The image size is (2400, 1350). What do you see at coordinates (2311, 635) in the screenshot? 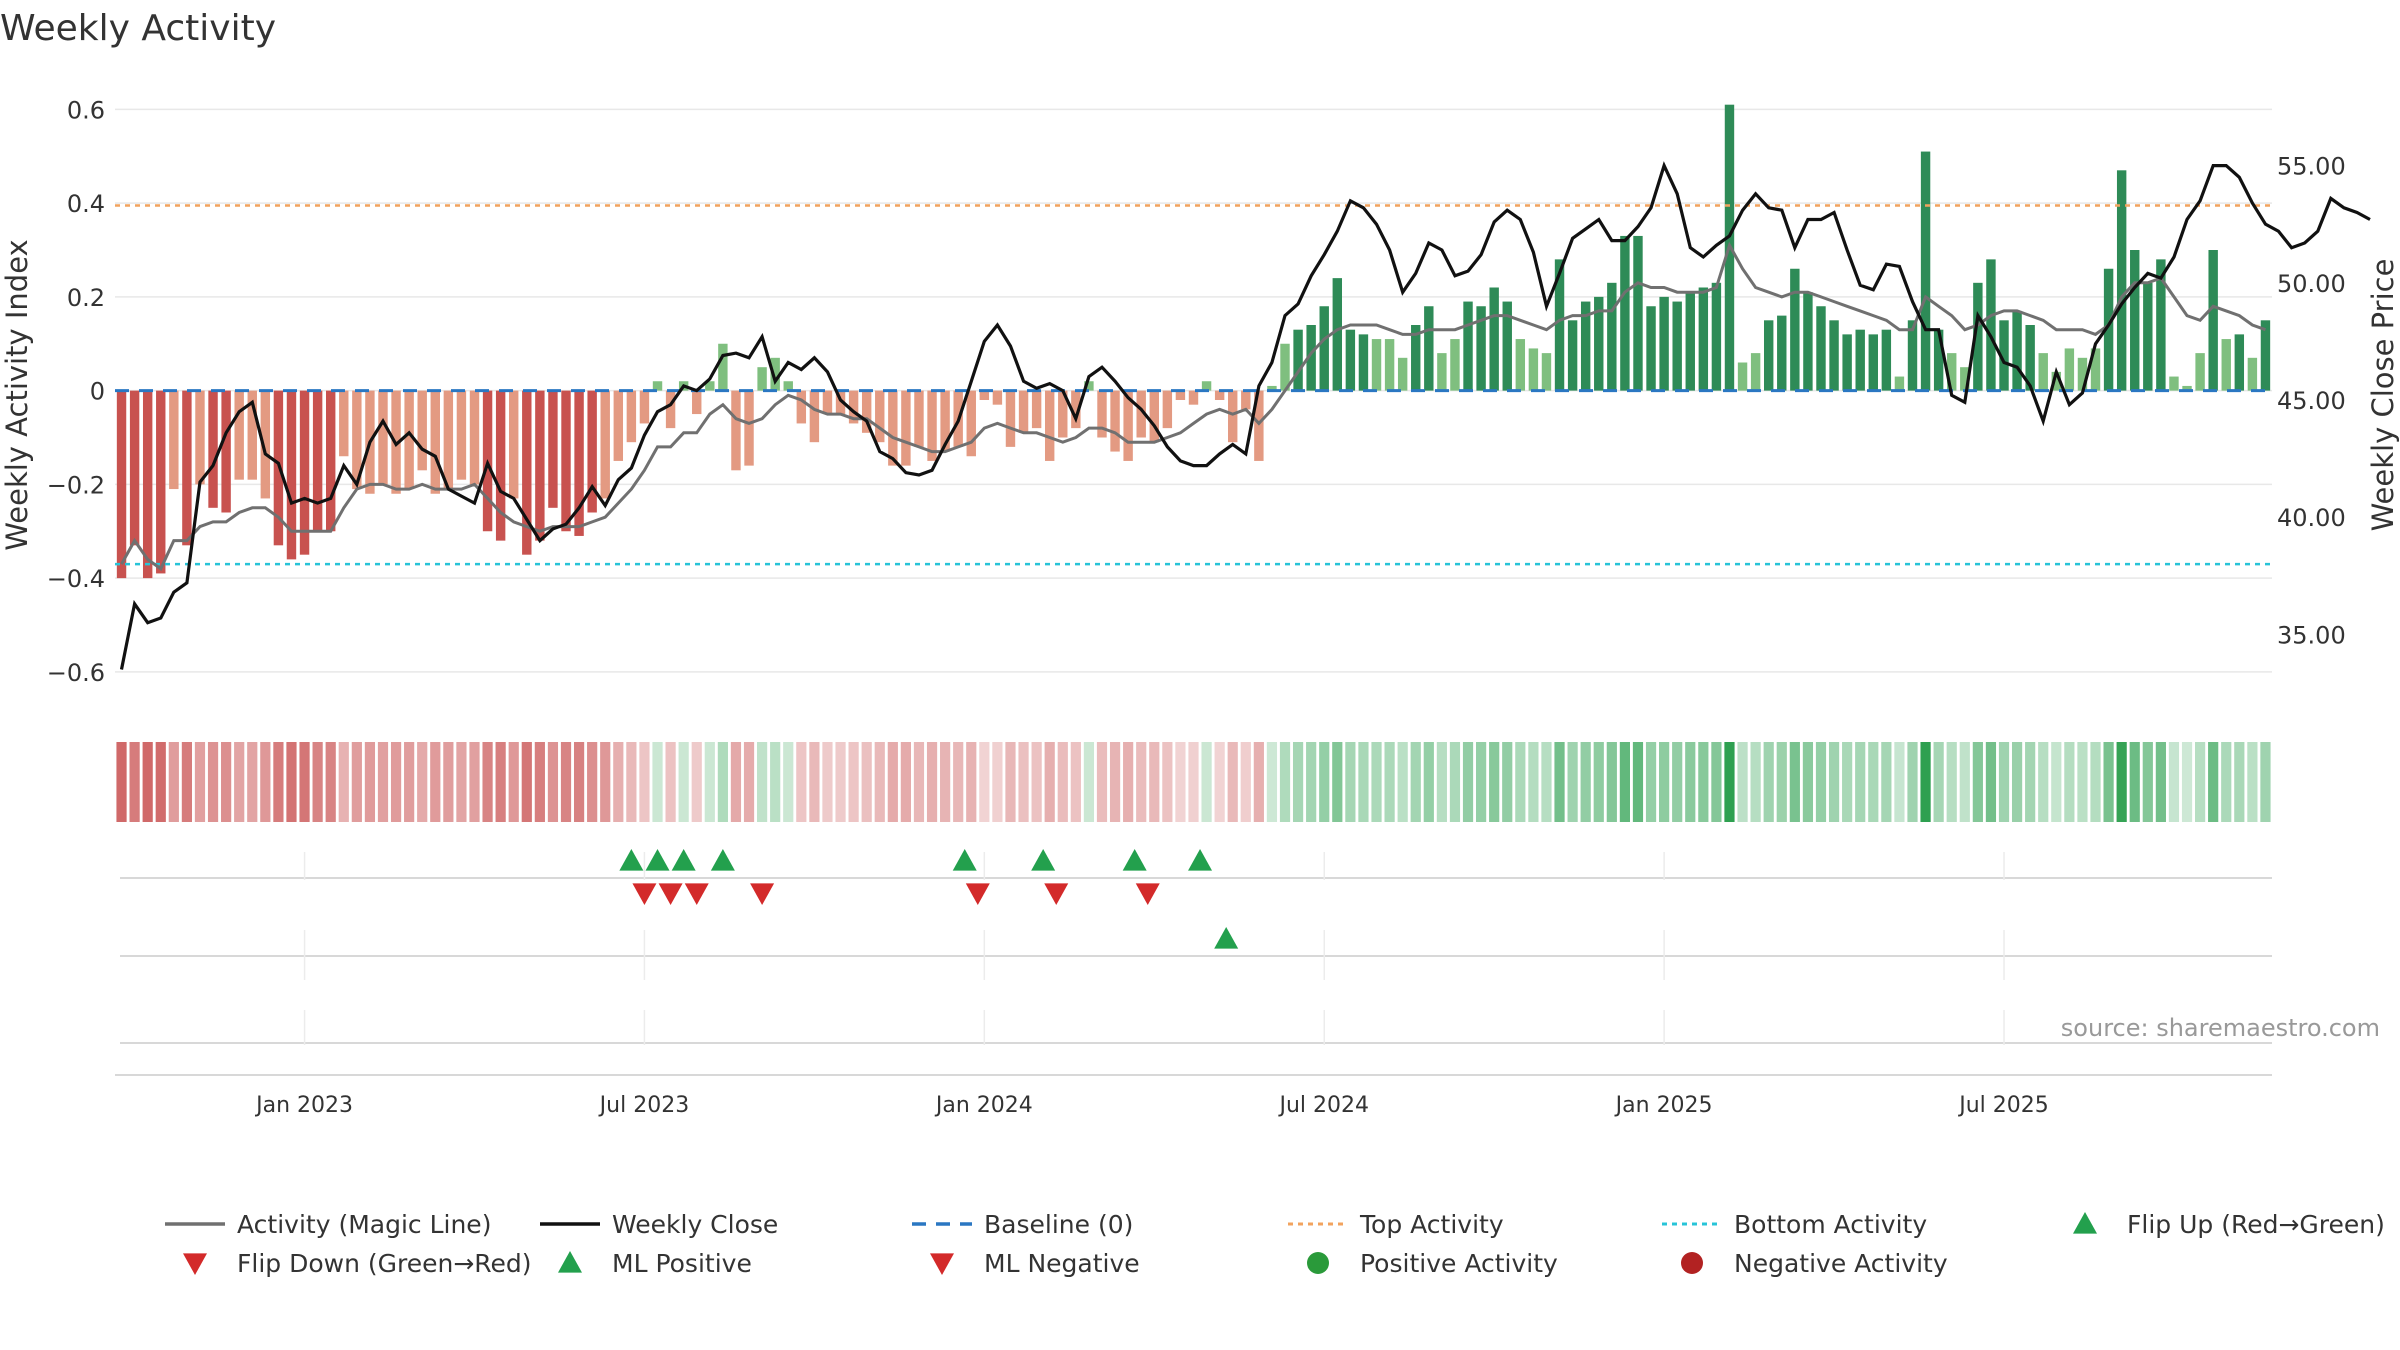
I see `y-right-tick-label: 35.00` at bounding box center [2311, 635].